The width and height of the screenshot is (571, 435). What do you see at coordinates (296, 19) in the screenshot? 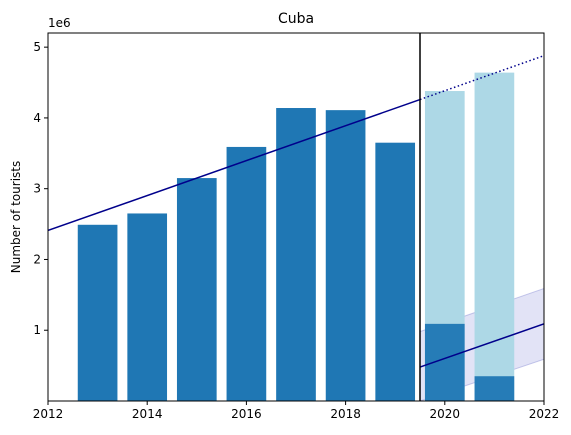
I see `chart-title: Cuba` at bounding box center [296, 19].